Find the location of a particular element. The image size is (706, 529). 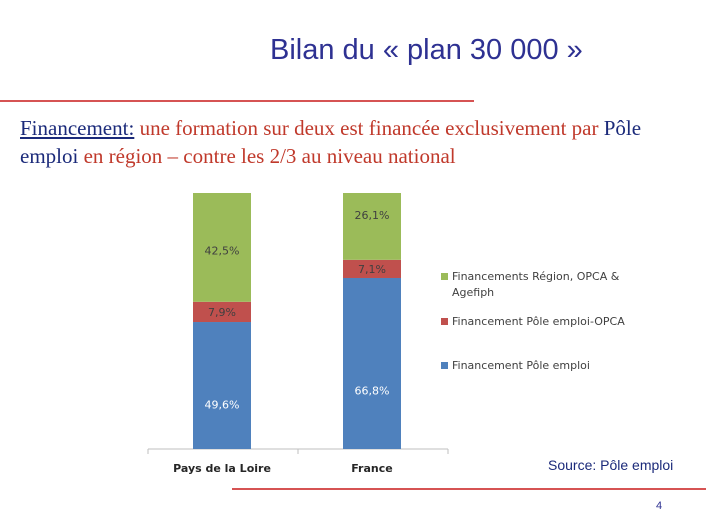

page-number: 4 is located at coordinates (659, 506).